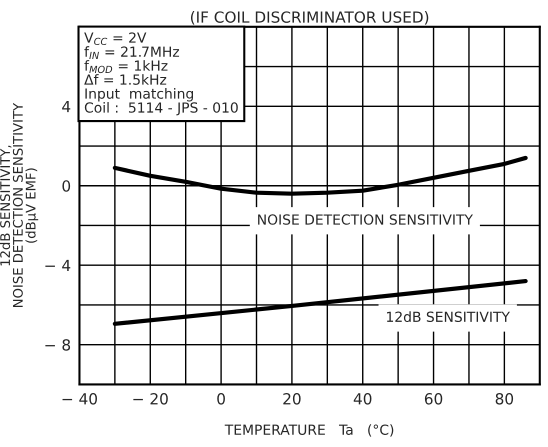 The height and width of the screenshot is (447, 548). What do you see at coordinates (57, 345) in the screenshot?
I see `y-tick-label: − 8` at bounding box center [57, 345].